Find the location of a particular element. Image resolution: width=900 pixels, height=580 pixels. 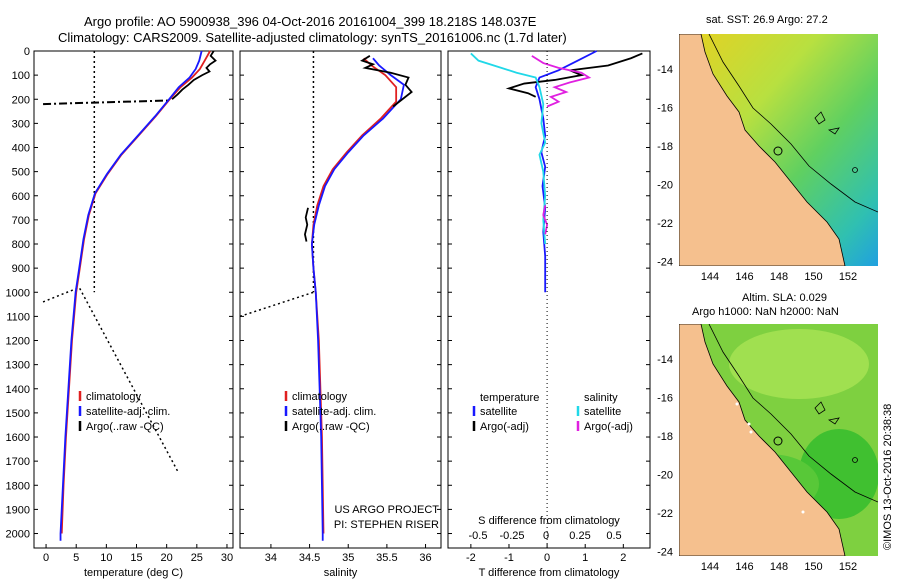

difference-xtick-label: 2 is located at coordinates (623, 558).